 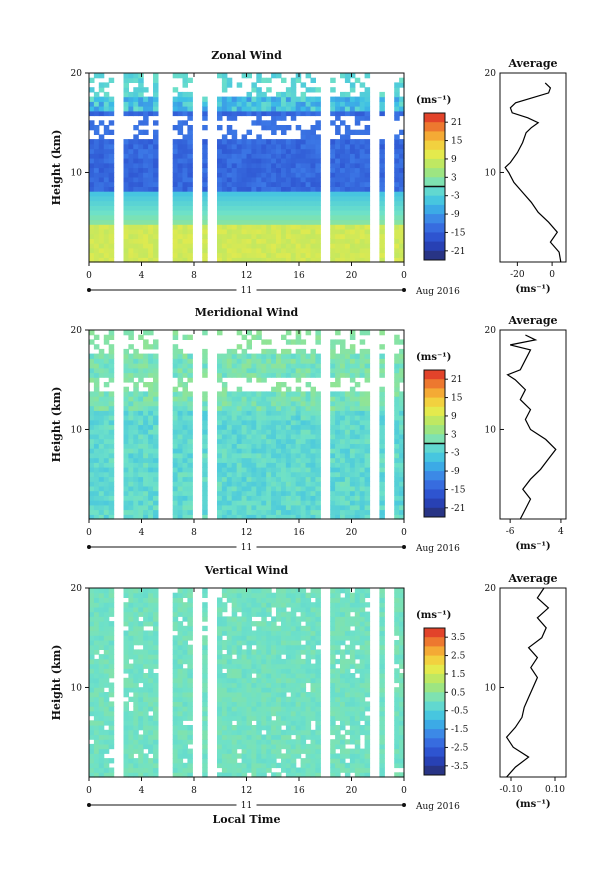 I want to click on colorbar-tick-label: 15, so click(x=457, y=399).